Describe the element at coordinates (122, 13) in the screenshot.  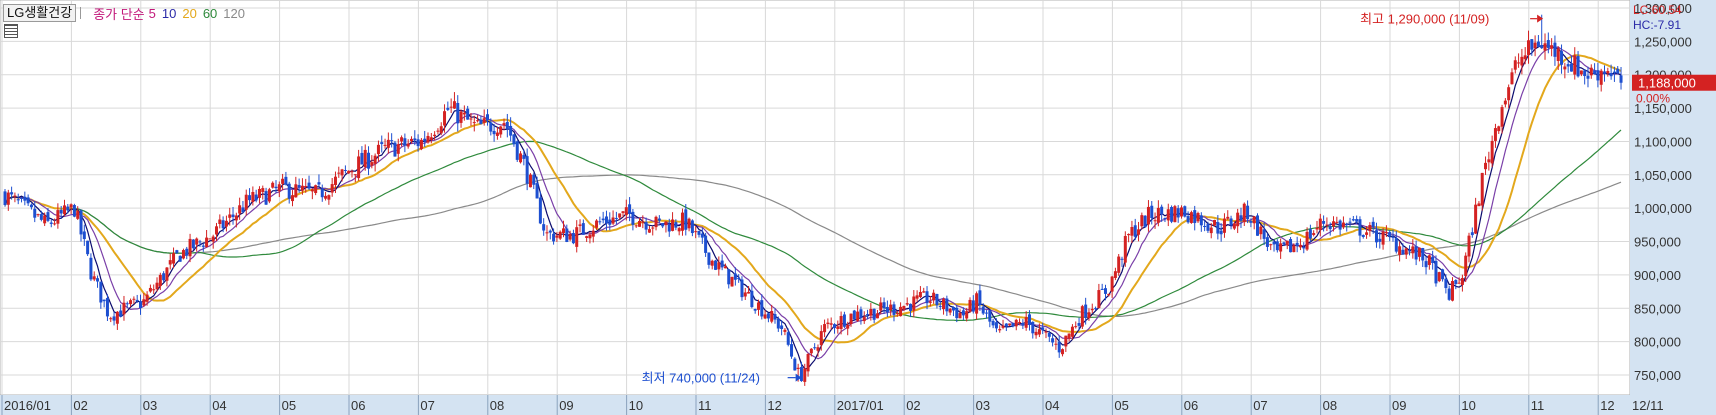
I see `legend-bar: LG생활건강 종가 단순 5 10 20 60 120` at that location.